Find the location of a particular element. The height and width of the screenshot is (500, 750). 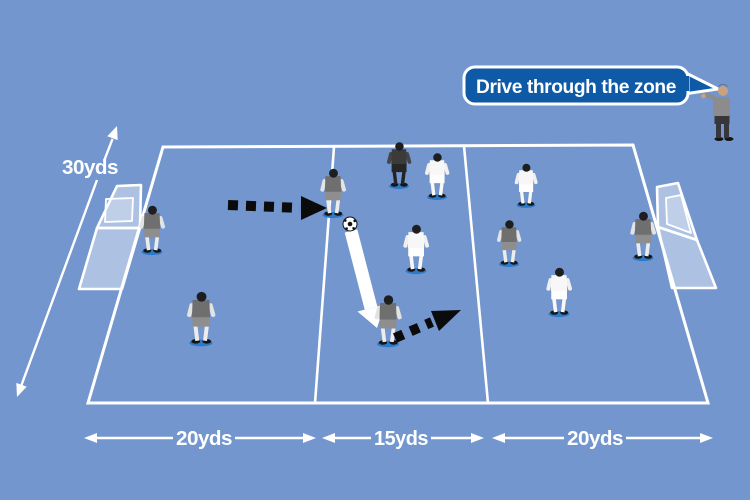

soccer-ball is located at coordinates (350, 224).